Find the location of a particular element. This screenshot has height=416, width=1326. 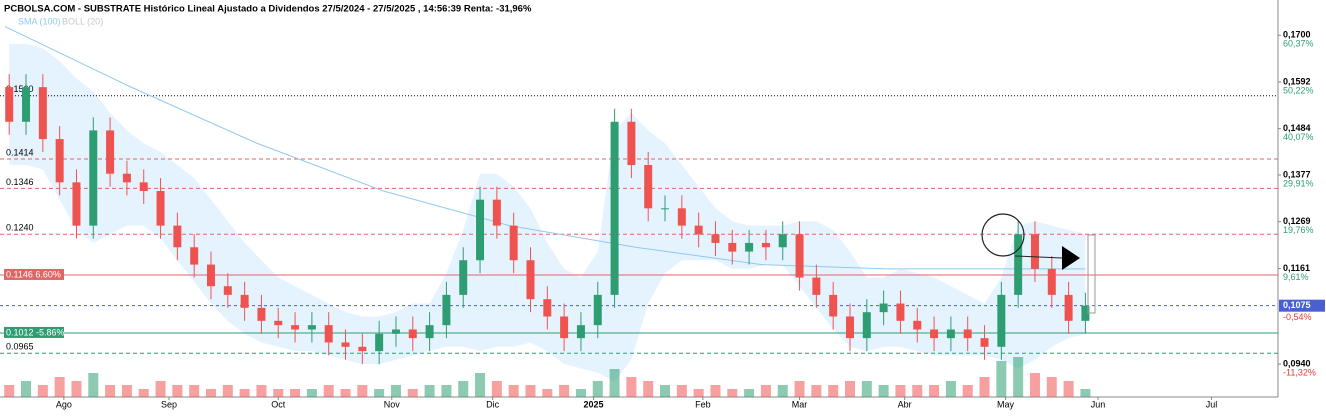

level-label: 0.1146 6.60% is located at coordinates (33, 274).